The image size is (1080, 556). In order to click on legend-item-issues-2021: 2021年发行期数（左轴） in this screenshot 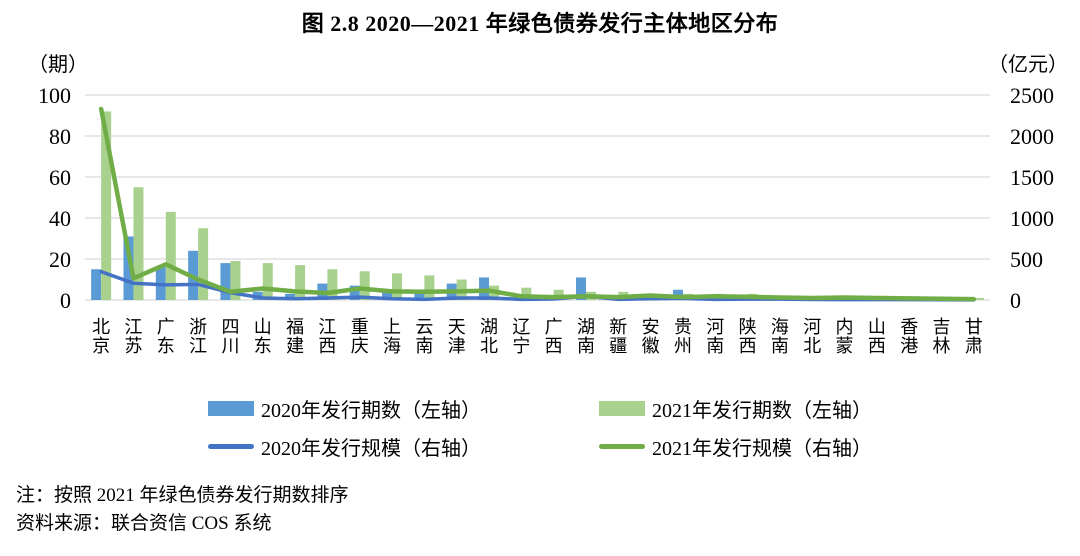, I will do `click(735, 408)`.